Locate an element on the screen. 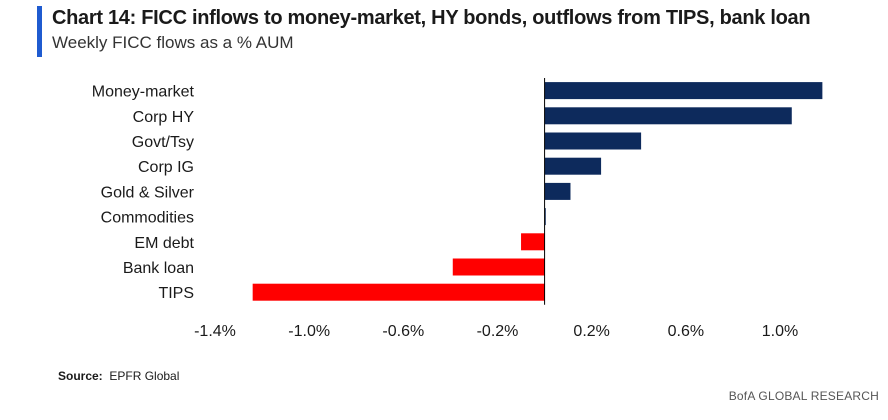 The image size is (888, 420). x-tick-label: -1.0% is located at coordinates (309, 331).